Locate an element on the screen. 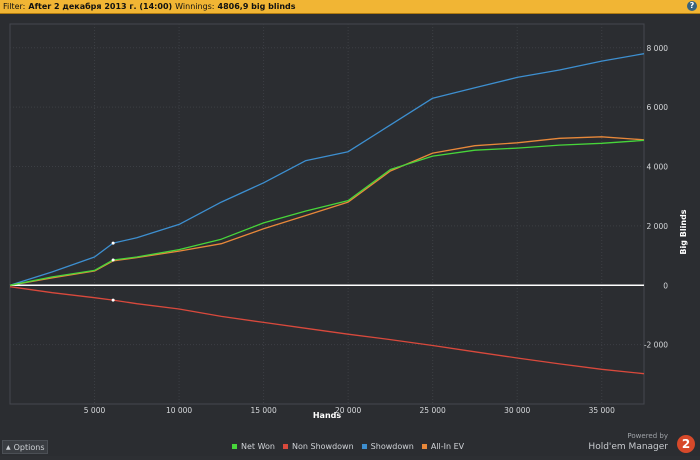 The height and width of the screenshot is (460, 700). y-tick-label: 0 is located at coordinates (665, 285).